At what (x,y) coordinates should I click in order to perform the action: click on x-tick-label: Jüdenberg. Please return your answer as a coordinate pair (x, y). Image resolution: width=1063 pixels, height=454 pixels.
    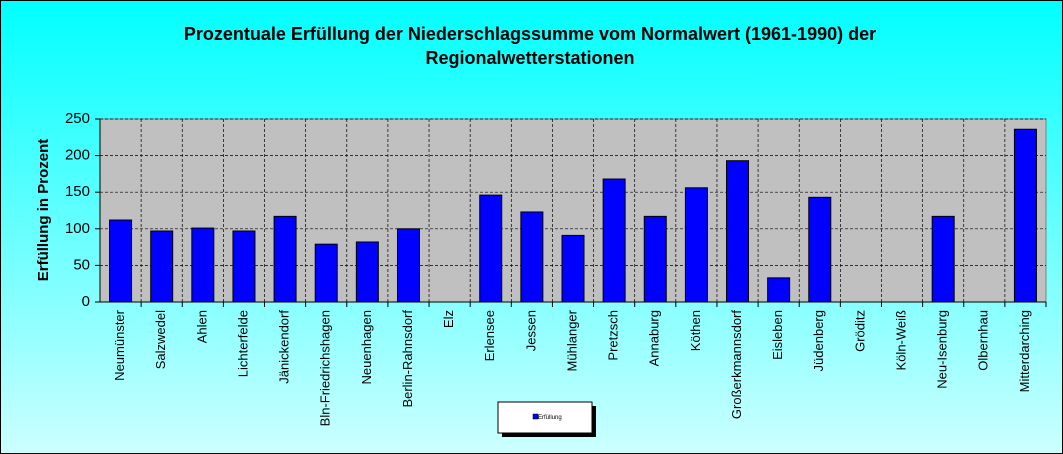
    Looking at the image, I should click on (818, 340).